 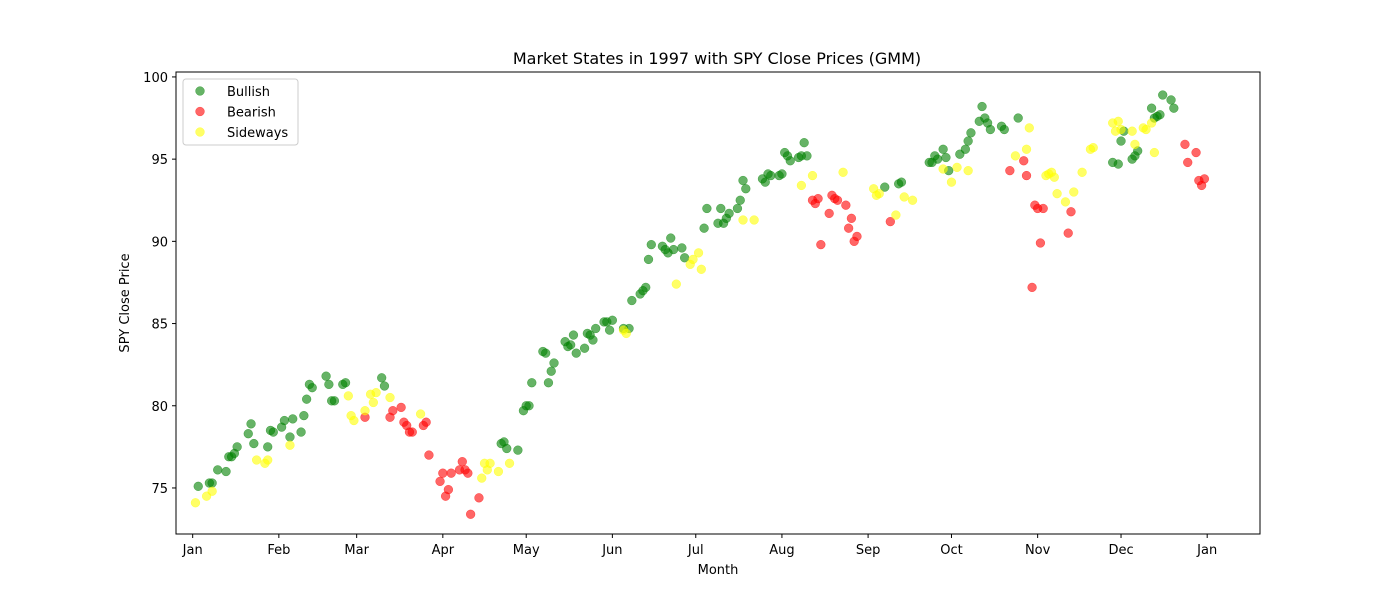 What do you see at coordinates (443, 550) in the screenshot?
I see `x-tick-label: Apr` at bounding box center [443, 550].